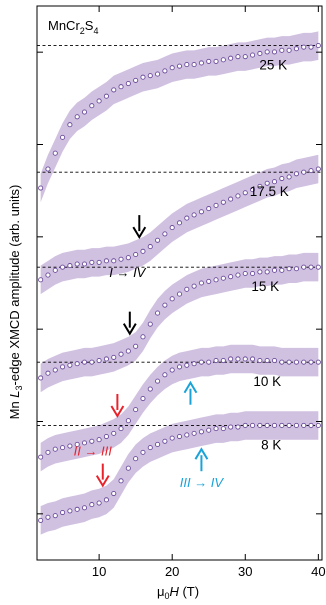 The width and height of the screenshot is (326, 605). What do you see at coordinates (99, 571) in the screenshot?
I see `x-tick-label: 10` at bounding box center [99, 571].